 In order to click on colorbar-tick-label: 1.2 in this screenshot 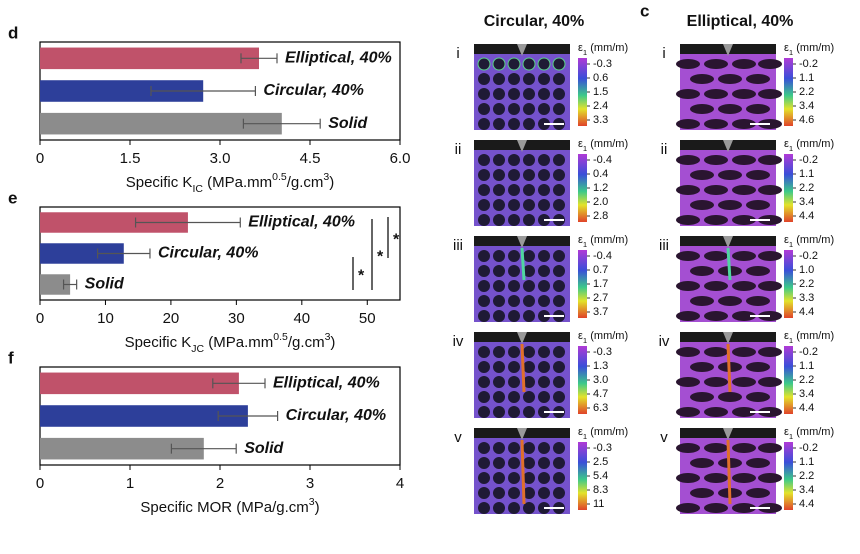, I will do `click(600, 188)`.